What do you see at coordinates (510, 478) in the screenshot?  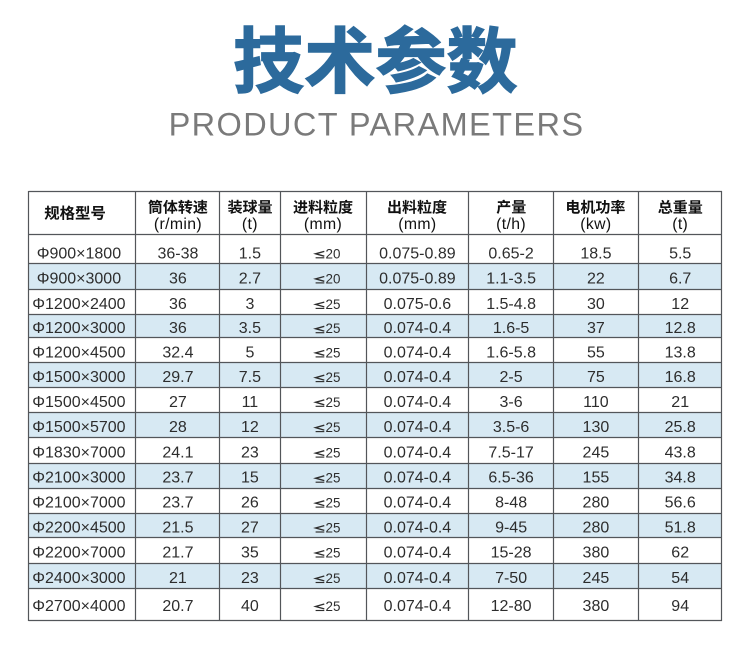 I see `svg-text: 6.5-36` at bounding box center [510, 478].